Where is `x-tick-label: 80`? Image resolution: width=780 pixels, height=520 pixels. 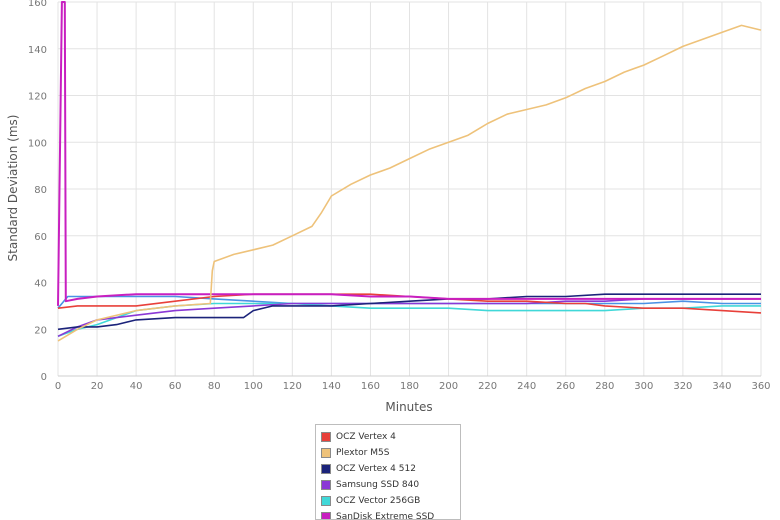
x-tick-label: 80 is located at coordinates (214, 386).